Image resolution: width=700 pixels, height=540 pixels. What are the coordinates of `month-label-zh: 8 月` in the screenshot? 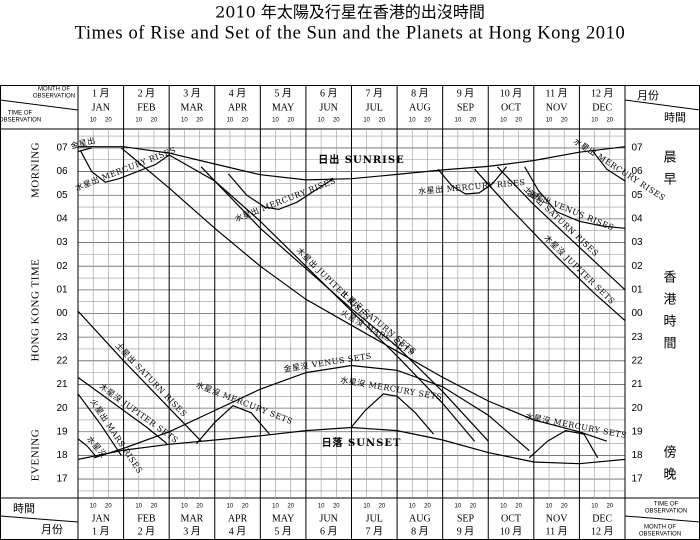 It's located at (420, 93).